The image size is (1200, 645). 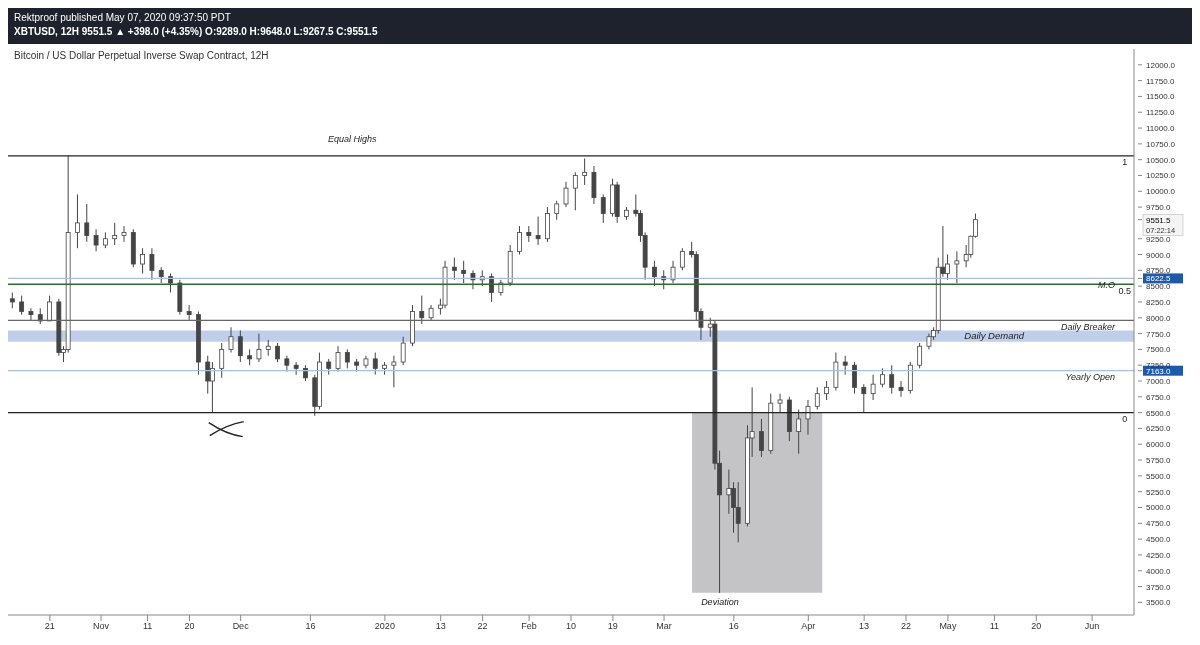 I want to click on y-tick-label: 5750.0, so click(x=1159, y=461).